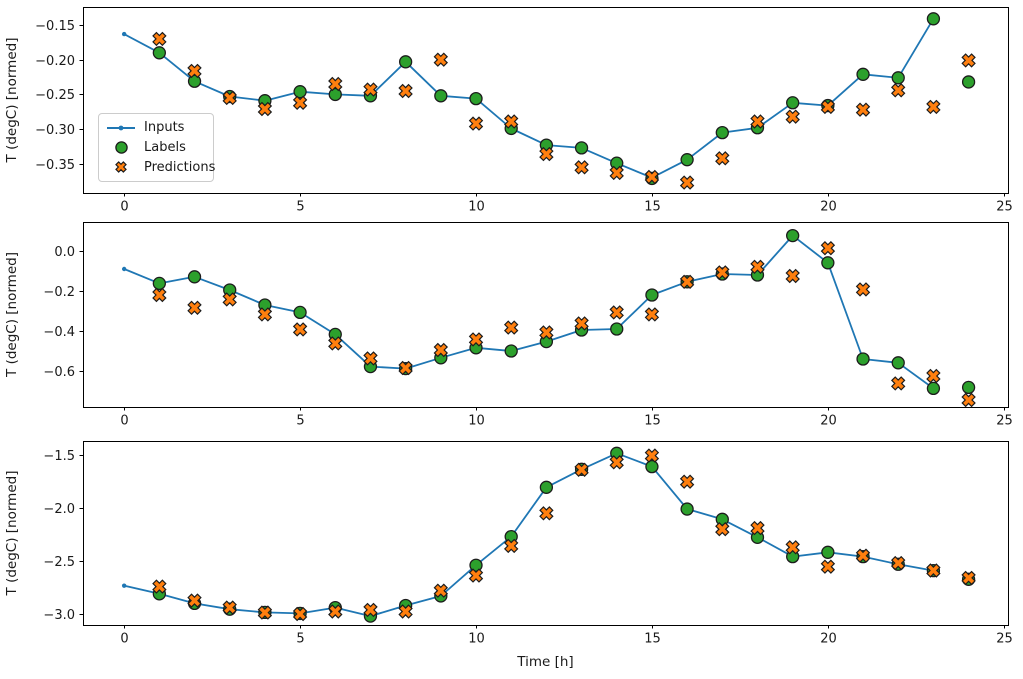 This screenshot has width=1023, height=679. I want to click on x-tick-label: 5, so click(300, 639).